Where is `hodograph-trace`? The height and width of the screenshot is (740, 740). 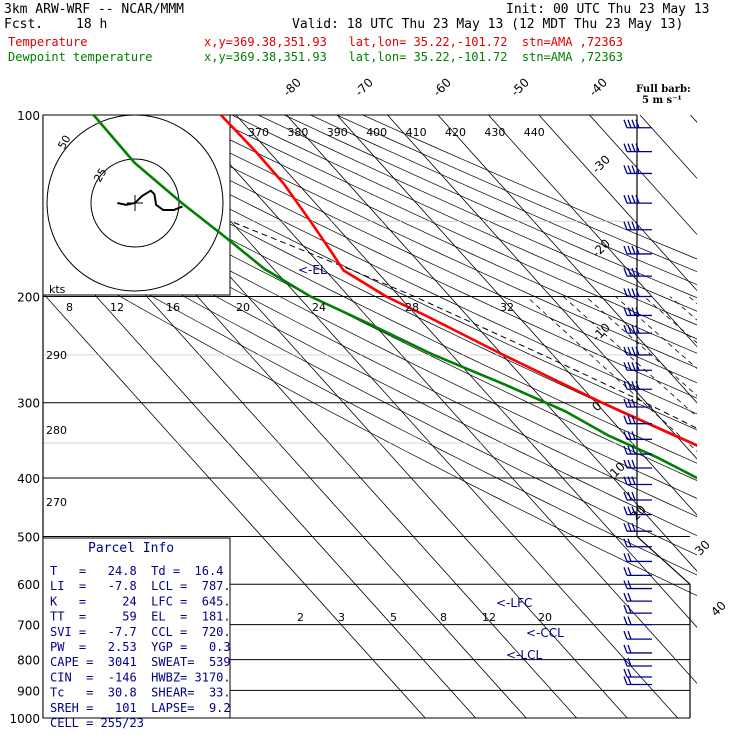
hodograph-trace is located at coordinates (150, 200).